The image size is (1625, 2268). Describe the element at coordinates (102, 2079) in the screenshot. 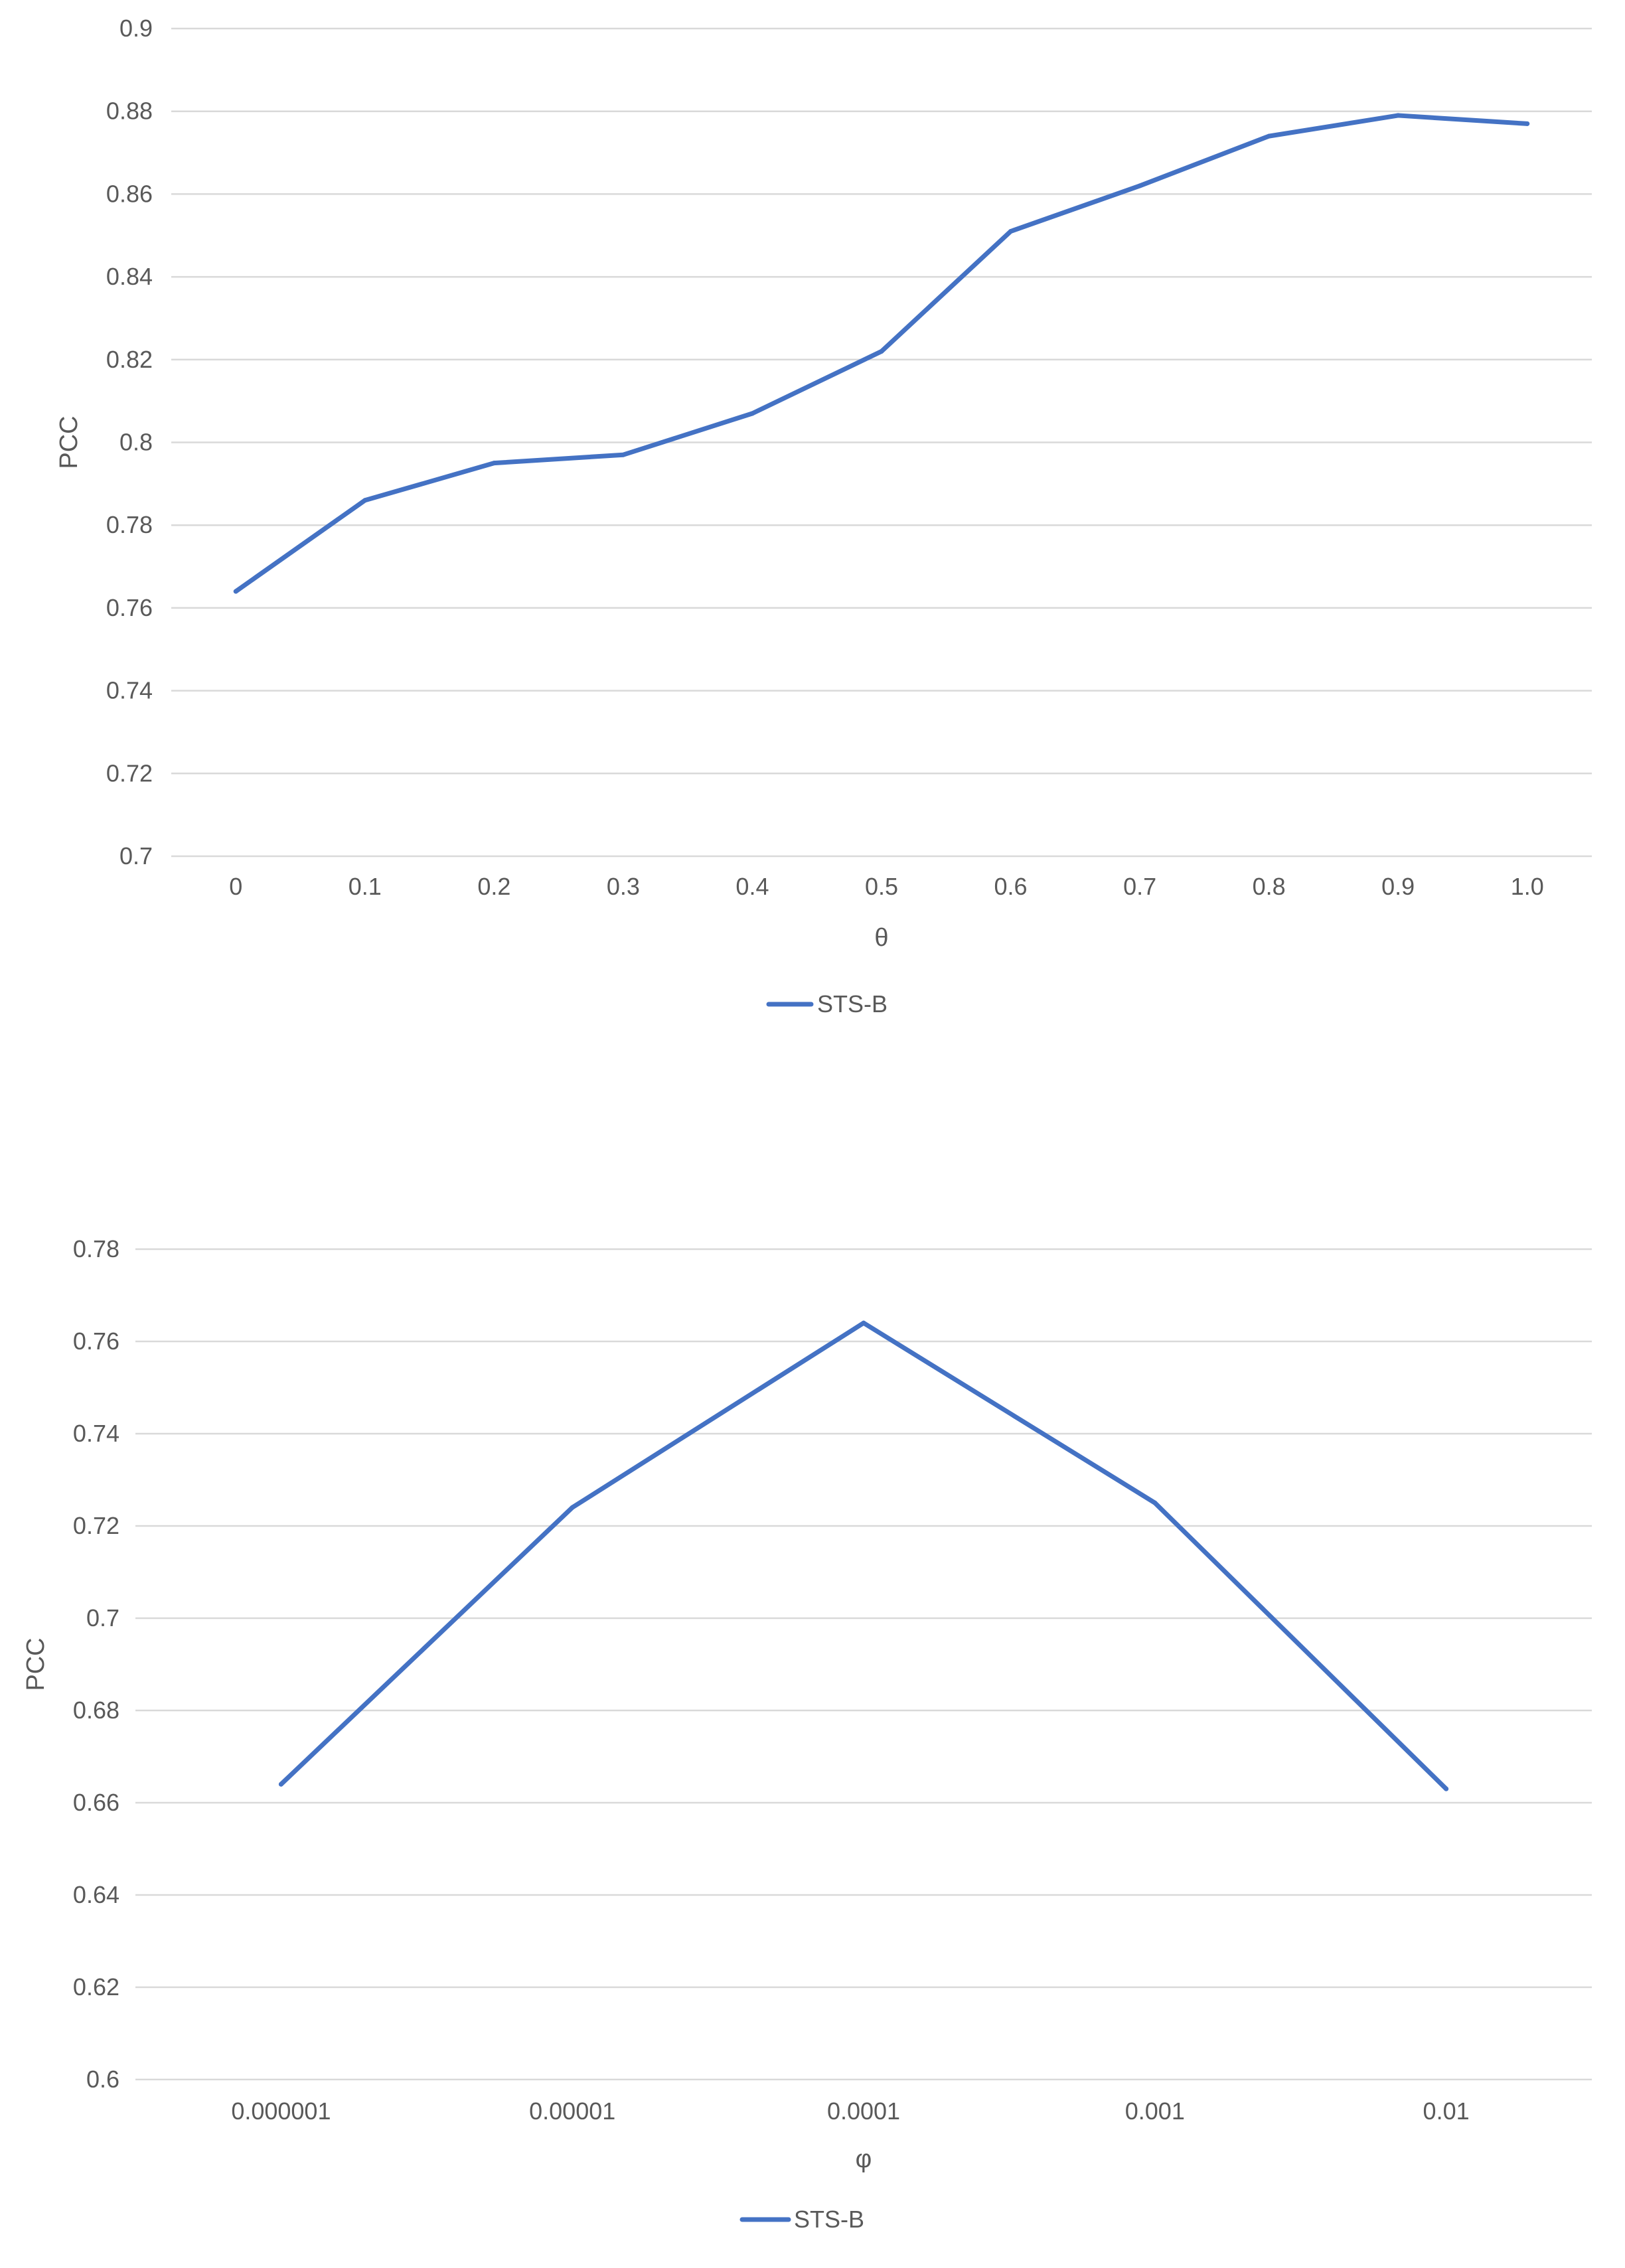

I see `y-tick-label: 0.6` at that location.